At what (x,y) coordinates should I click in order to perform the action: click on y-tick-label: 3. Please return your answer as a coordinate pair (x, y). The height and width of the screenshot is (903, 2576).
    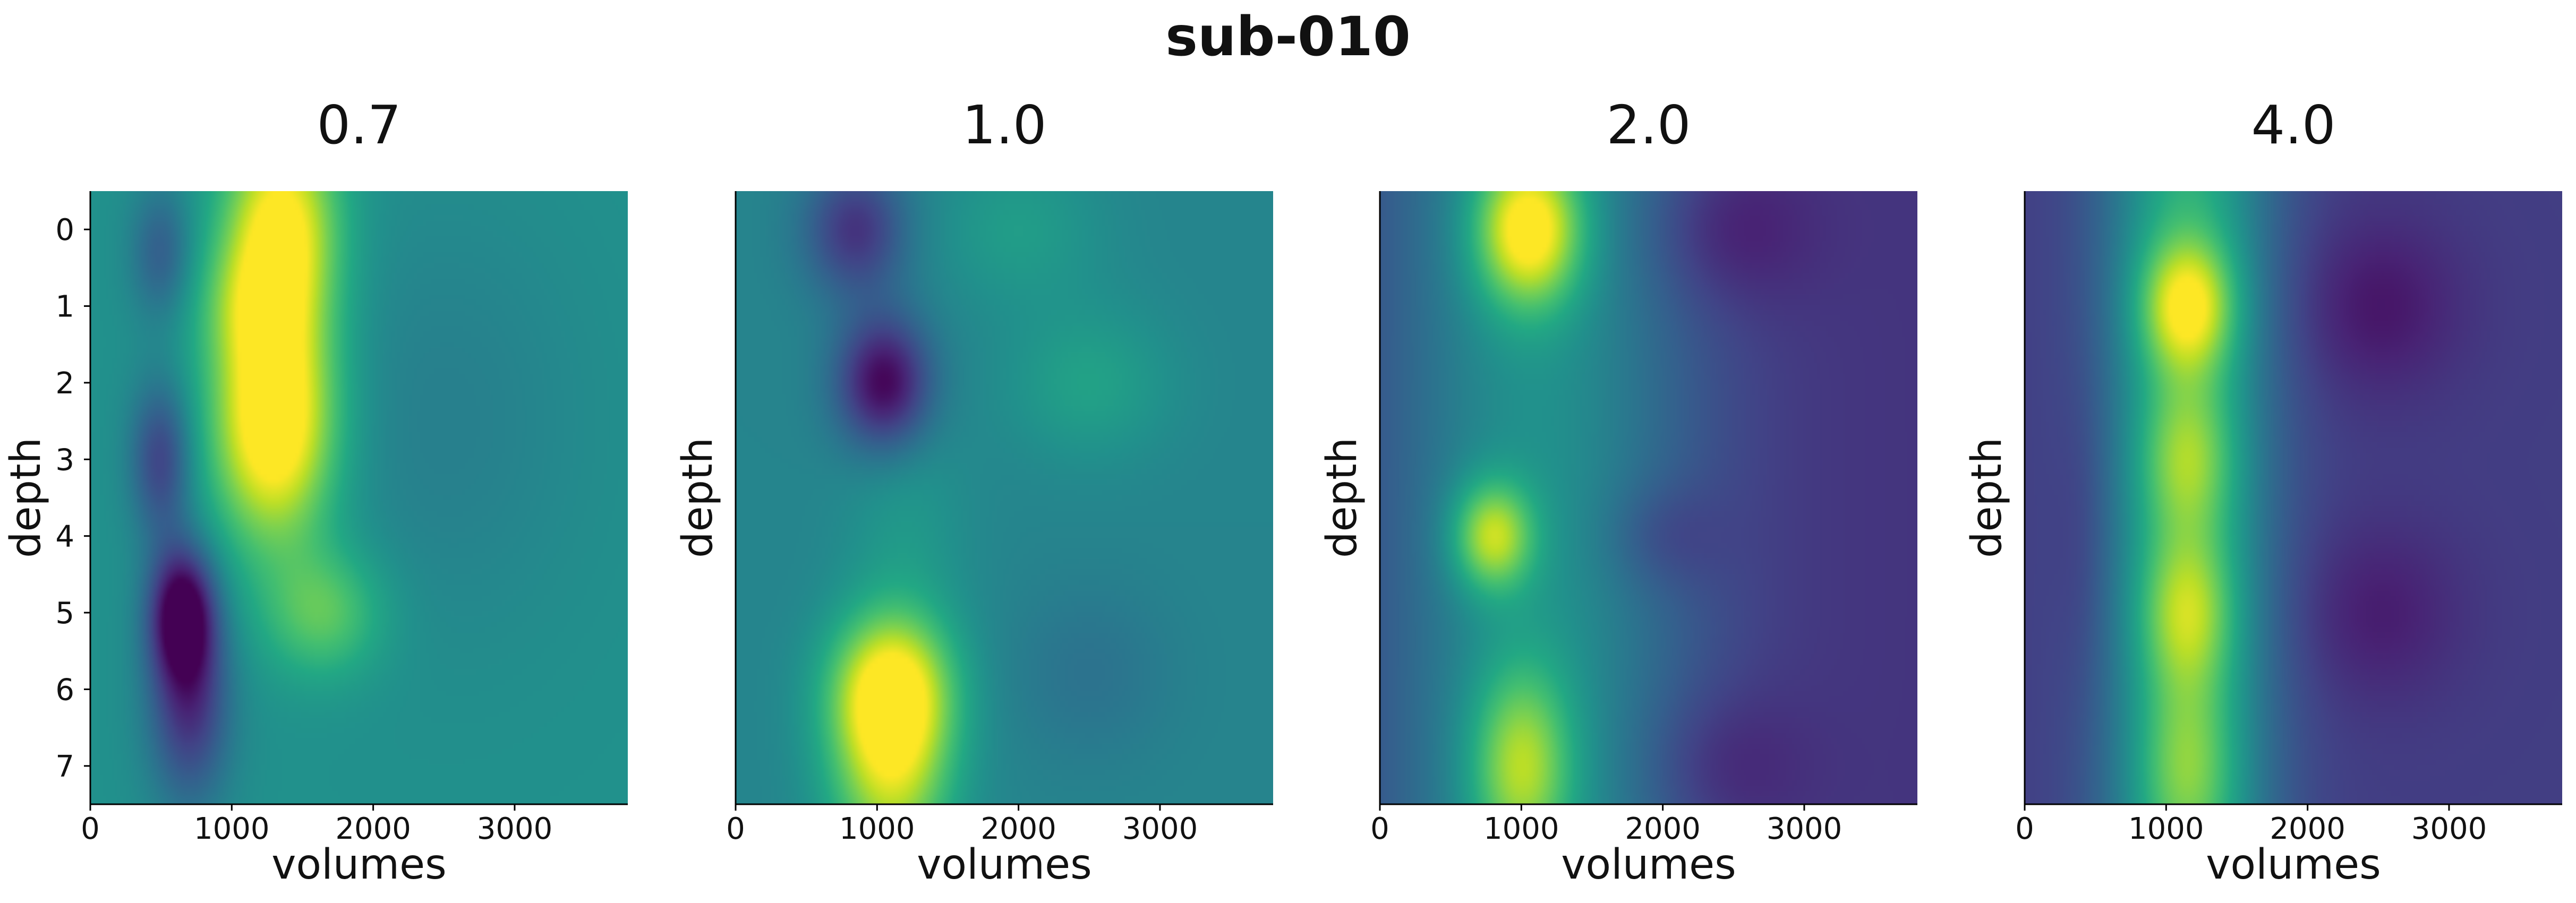
    Looking at the image, I should click on (65, 460).